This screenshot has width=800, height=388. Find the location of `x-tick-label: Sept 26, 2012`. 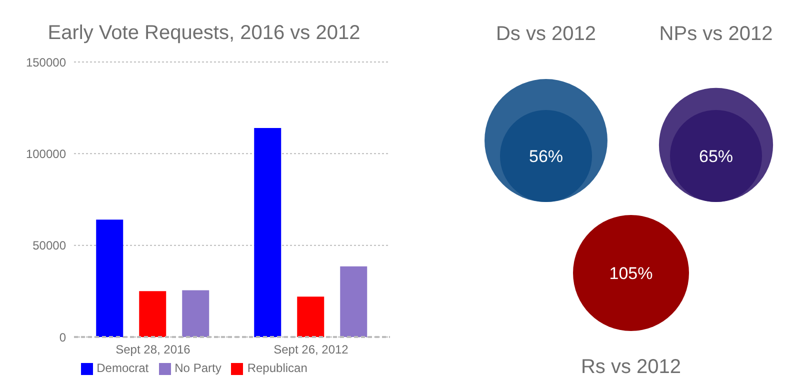

x-tick-label: Sept 26, 2012 is located at coordinates (311, 349).